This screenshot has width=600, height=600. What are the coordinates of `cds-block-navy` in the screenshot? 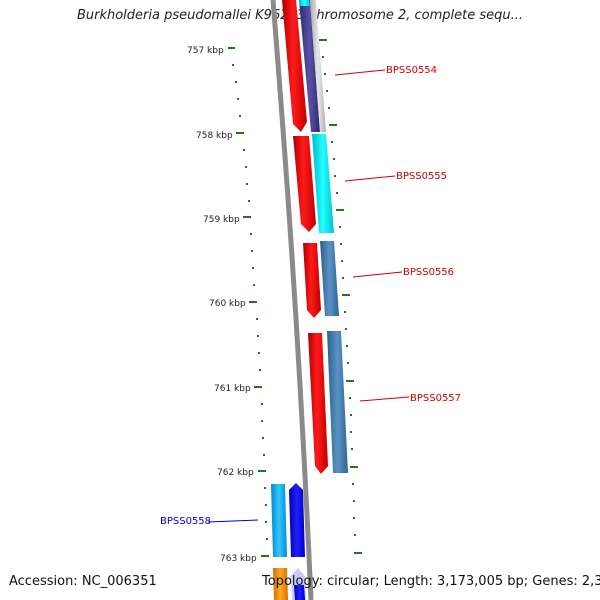 It's located at (309, 66).